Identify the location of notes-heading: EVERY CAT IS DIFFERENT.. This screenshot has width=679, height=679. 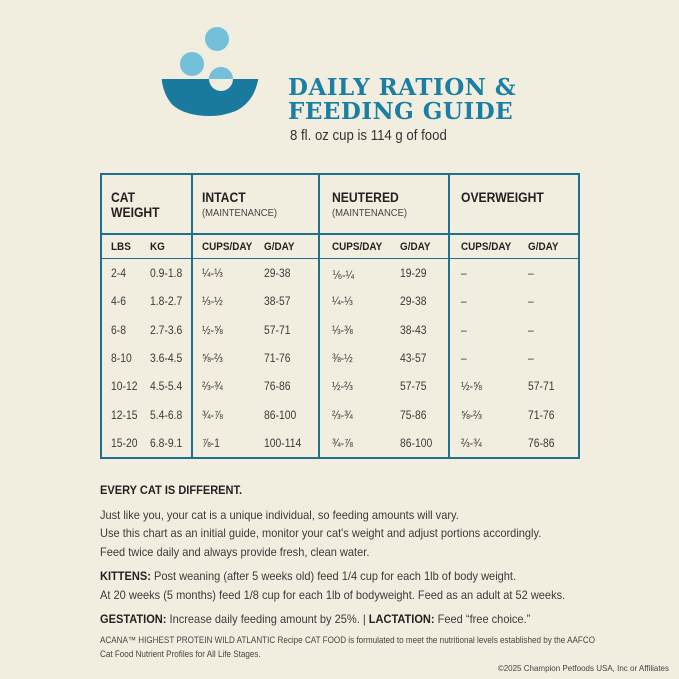
(171, 490).